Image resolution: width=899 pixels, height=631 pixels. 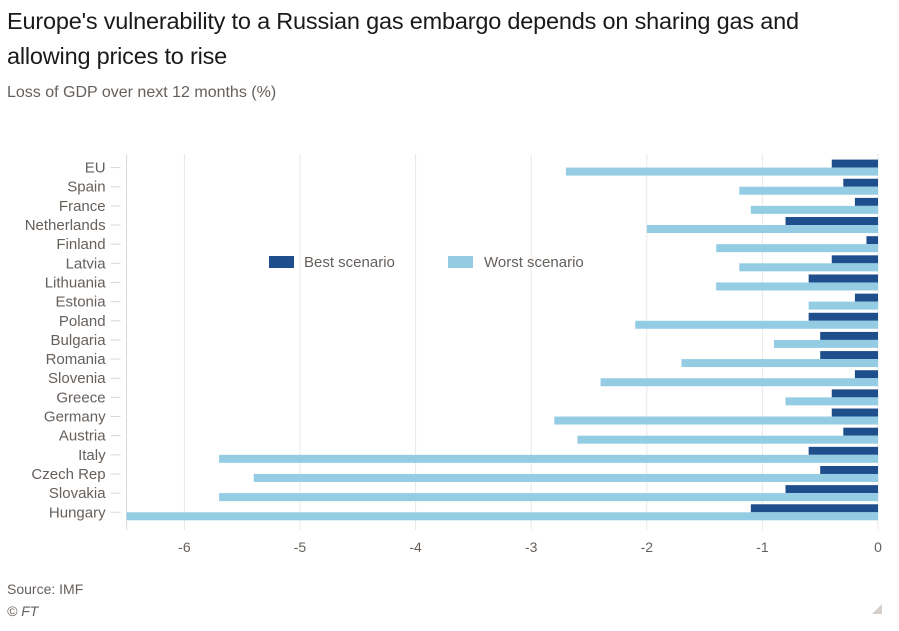 I want to click on bar-best-netherlands, so click(x=831, y=221).